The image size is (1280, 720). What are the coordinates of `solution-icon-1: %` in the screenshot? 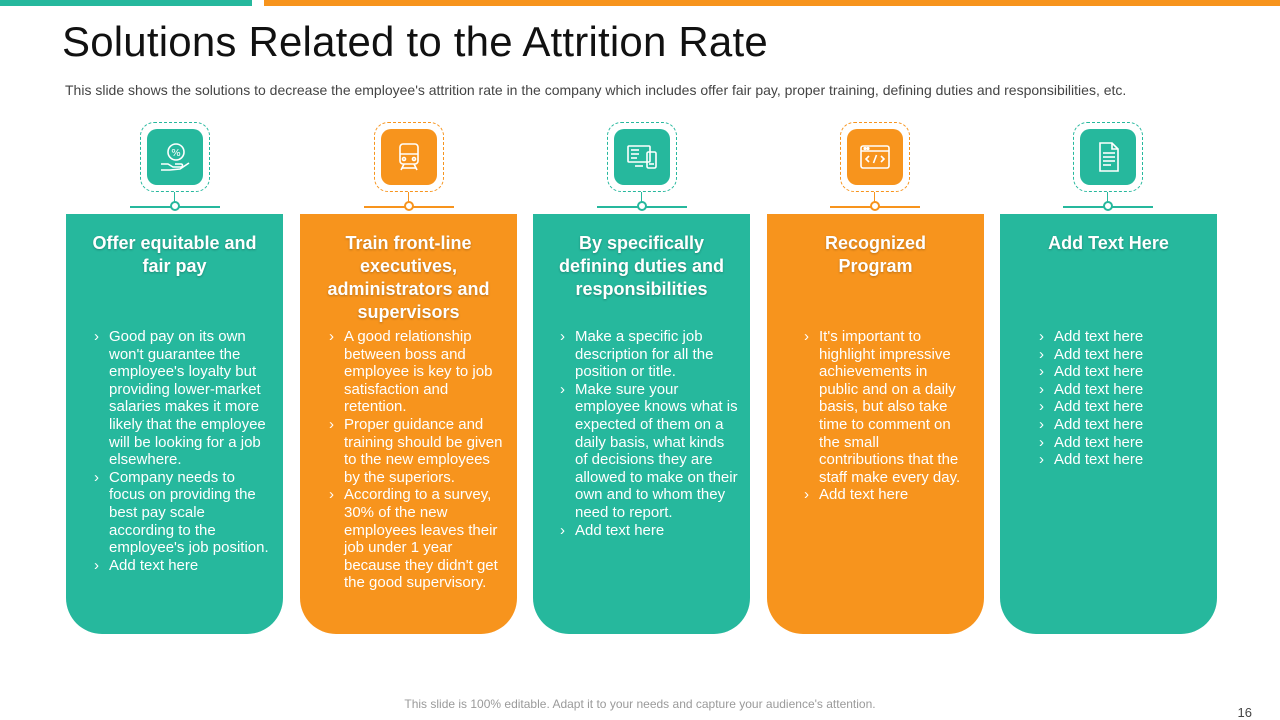 It's located at (176, 158).